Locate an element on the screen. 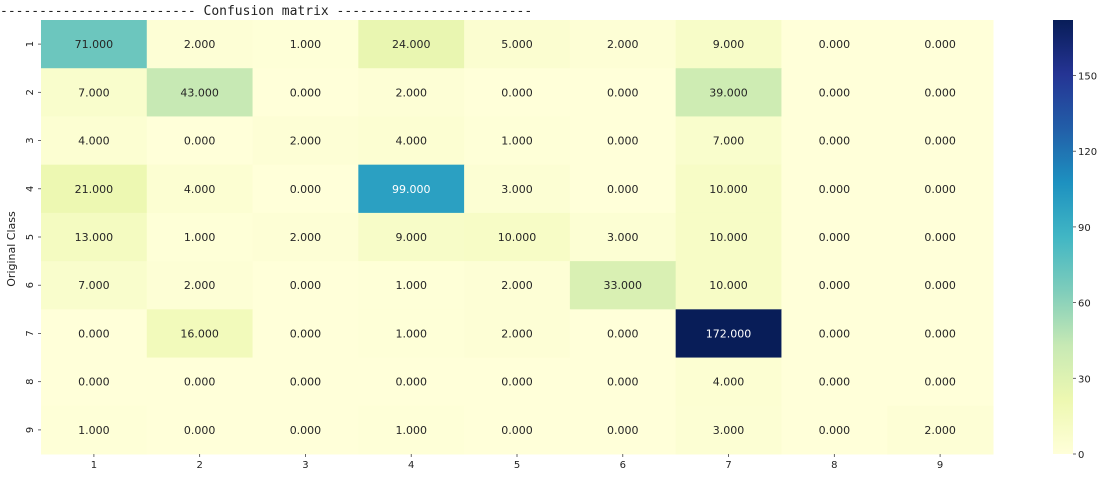  colorbar-tick-label: 60 is located at coordinates (1084, 304).